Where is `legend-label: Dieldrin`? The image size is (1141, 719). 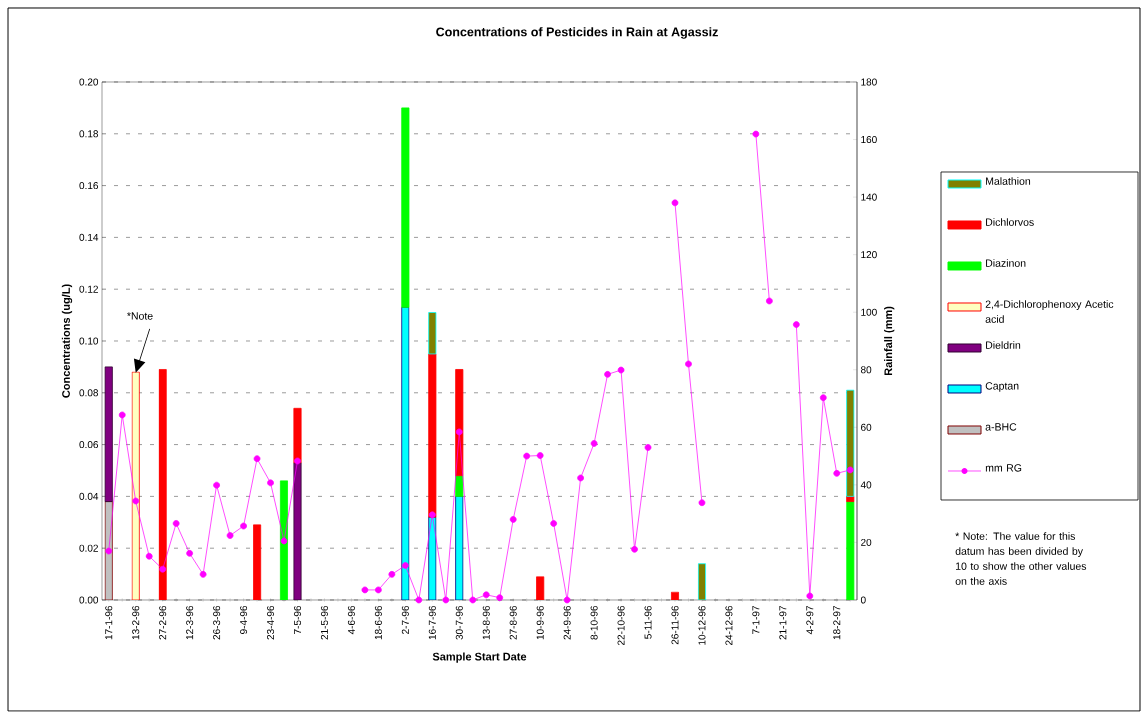
legend-label: Dieldrin is located at coordinates (1003, 345).